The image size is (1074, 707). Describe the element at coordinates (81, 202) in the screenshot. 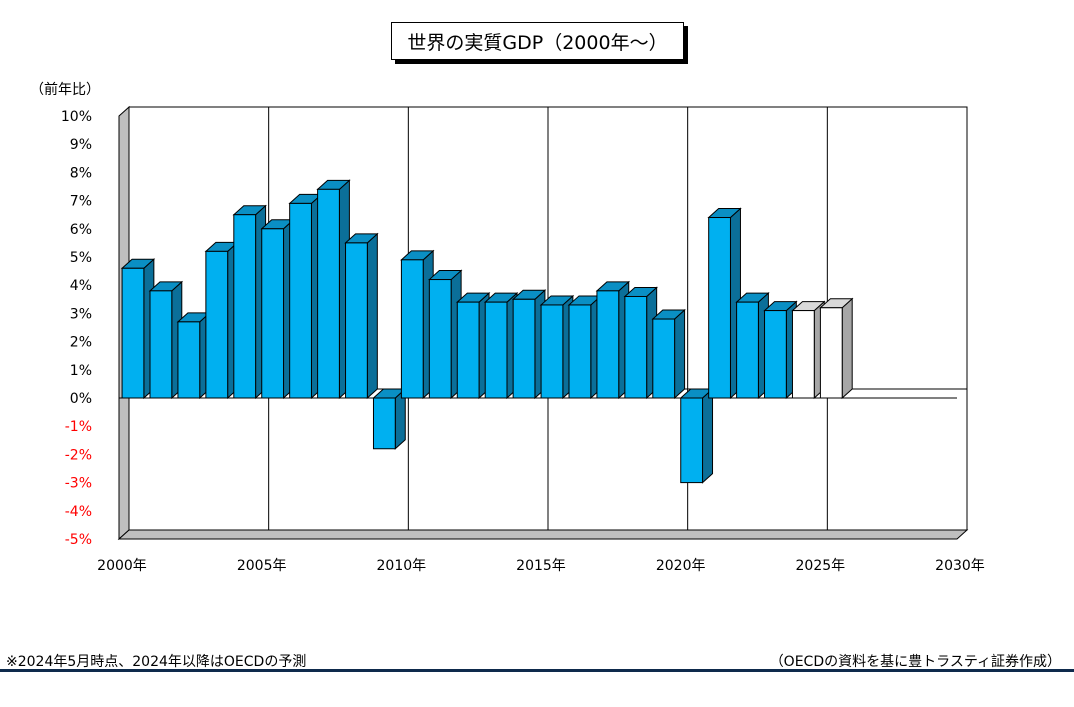

I see `y-tick-label: 7%` at that location.